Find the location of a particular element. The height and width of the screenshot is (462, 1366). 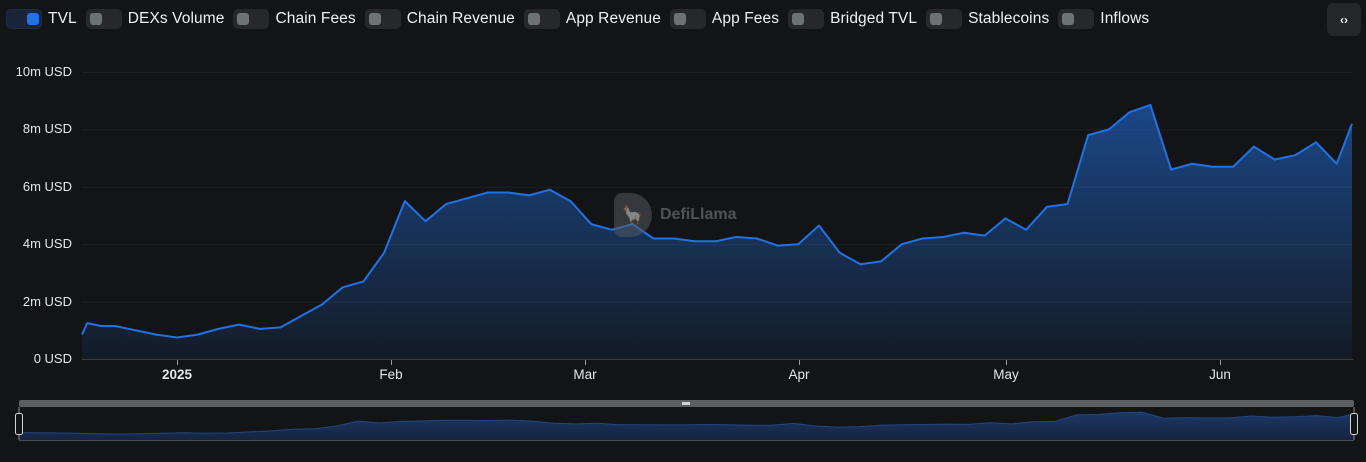

tvl-switch is located at coordinates (24, 19).